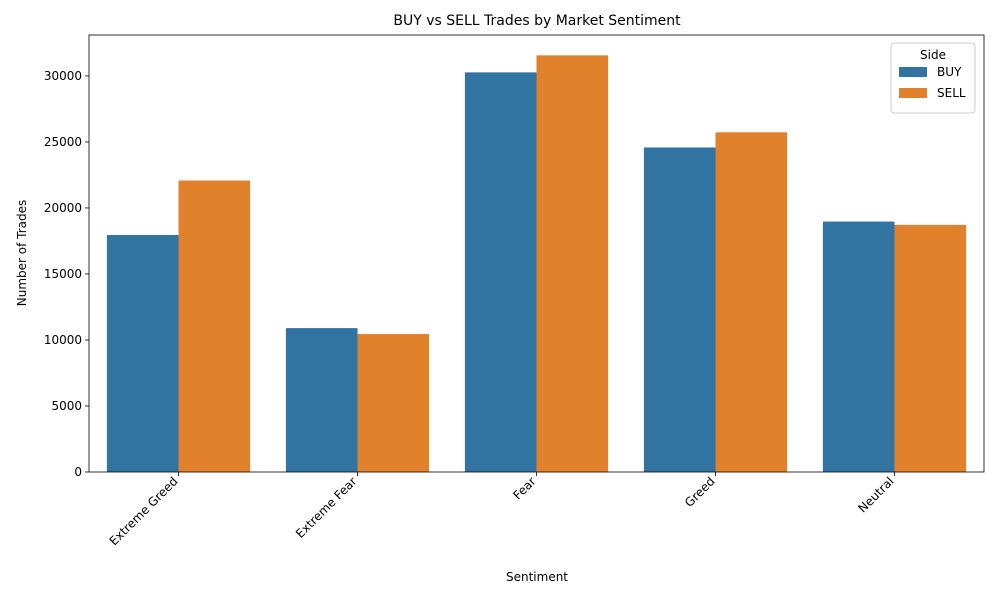 The height and width of the screenshot is (600, 1000). Describe the element at coordinates (321, 400) in the screenshot. I see `bar-buy-extreme-fear` at that location.